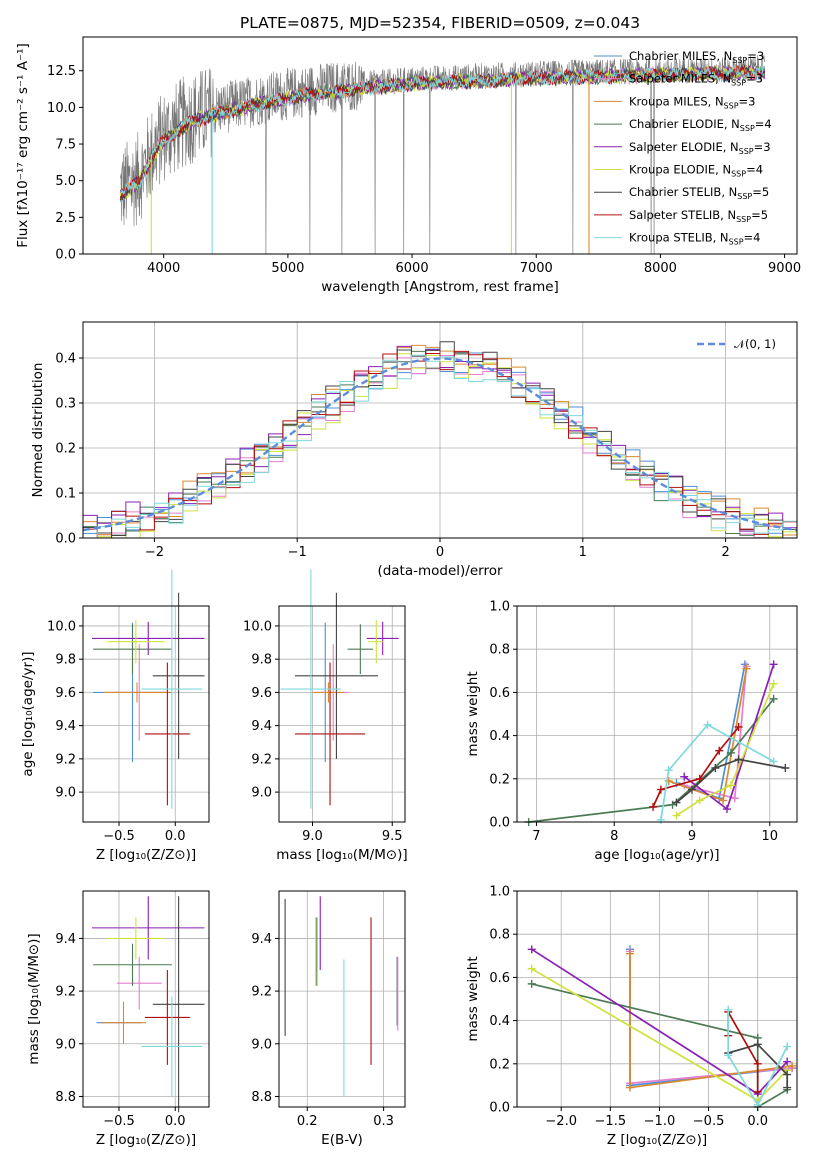 The height and width of the screenshot is (1174, 819). I want to click on normal-reference-curve, so click(440, 444).